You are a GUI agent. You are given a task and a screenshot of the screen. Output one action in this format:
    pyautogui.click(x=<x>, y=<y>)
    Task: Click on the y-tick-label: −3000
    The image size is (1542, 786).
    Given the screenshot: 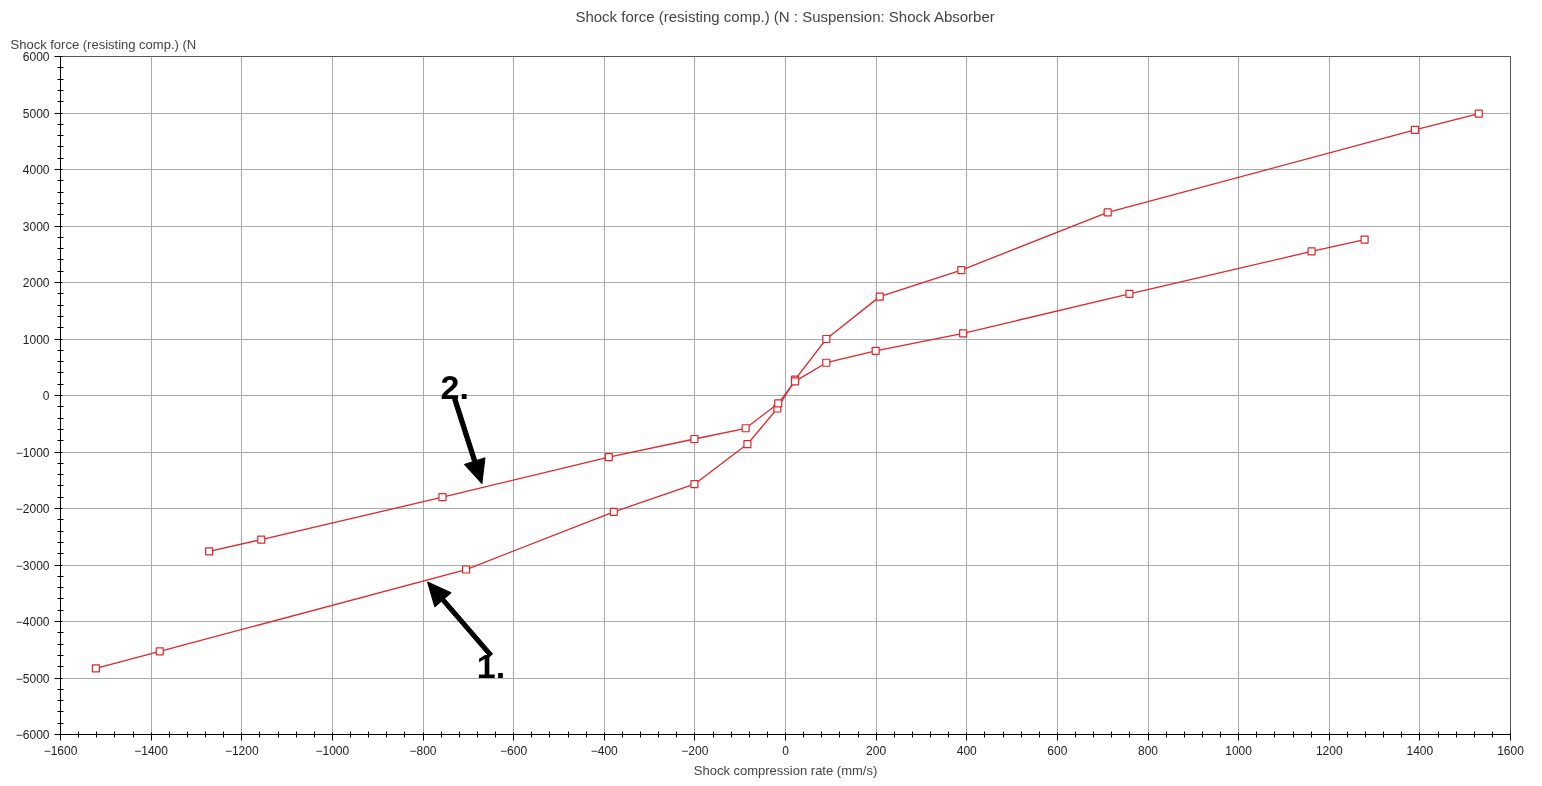 What is the action you would take?
    pyautogui.click(x=32, y=565)
    